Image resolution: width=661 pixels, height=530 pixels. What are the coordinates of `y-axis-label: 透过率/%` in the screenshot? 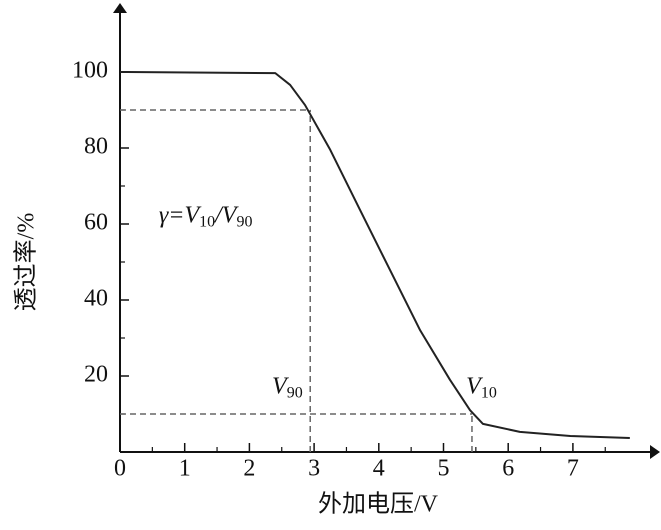 It's located at (26, 262).